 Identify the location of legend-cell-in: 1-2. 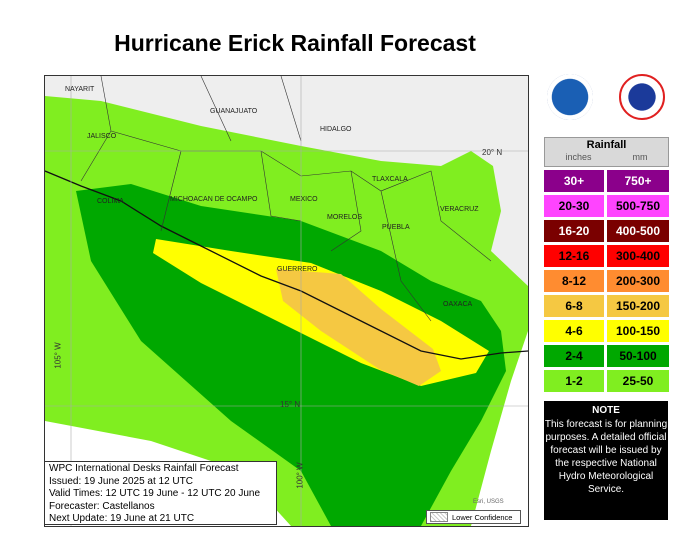
(574, 381).